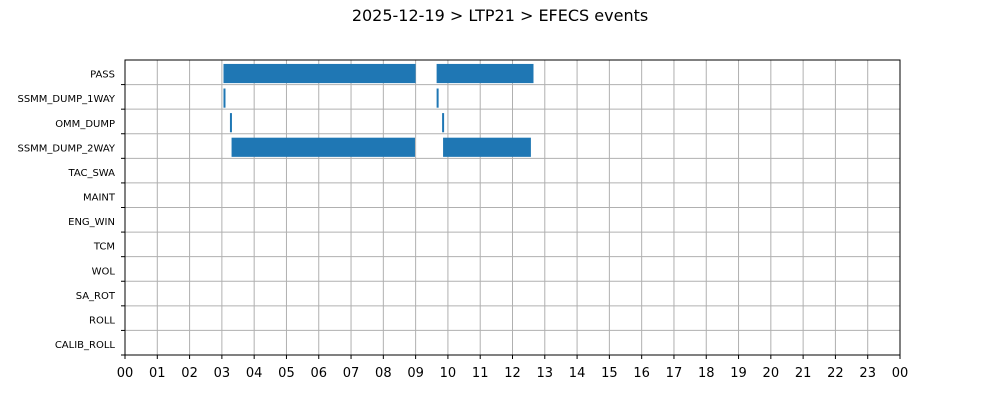 The height and width of the screenshot is (400, 1000). What do you see at coordinates (91, 173) in the screenshot?
I see `y-tick-label: TAC_SWA` at bounding box center [91, 173].